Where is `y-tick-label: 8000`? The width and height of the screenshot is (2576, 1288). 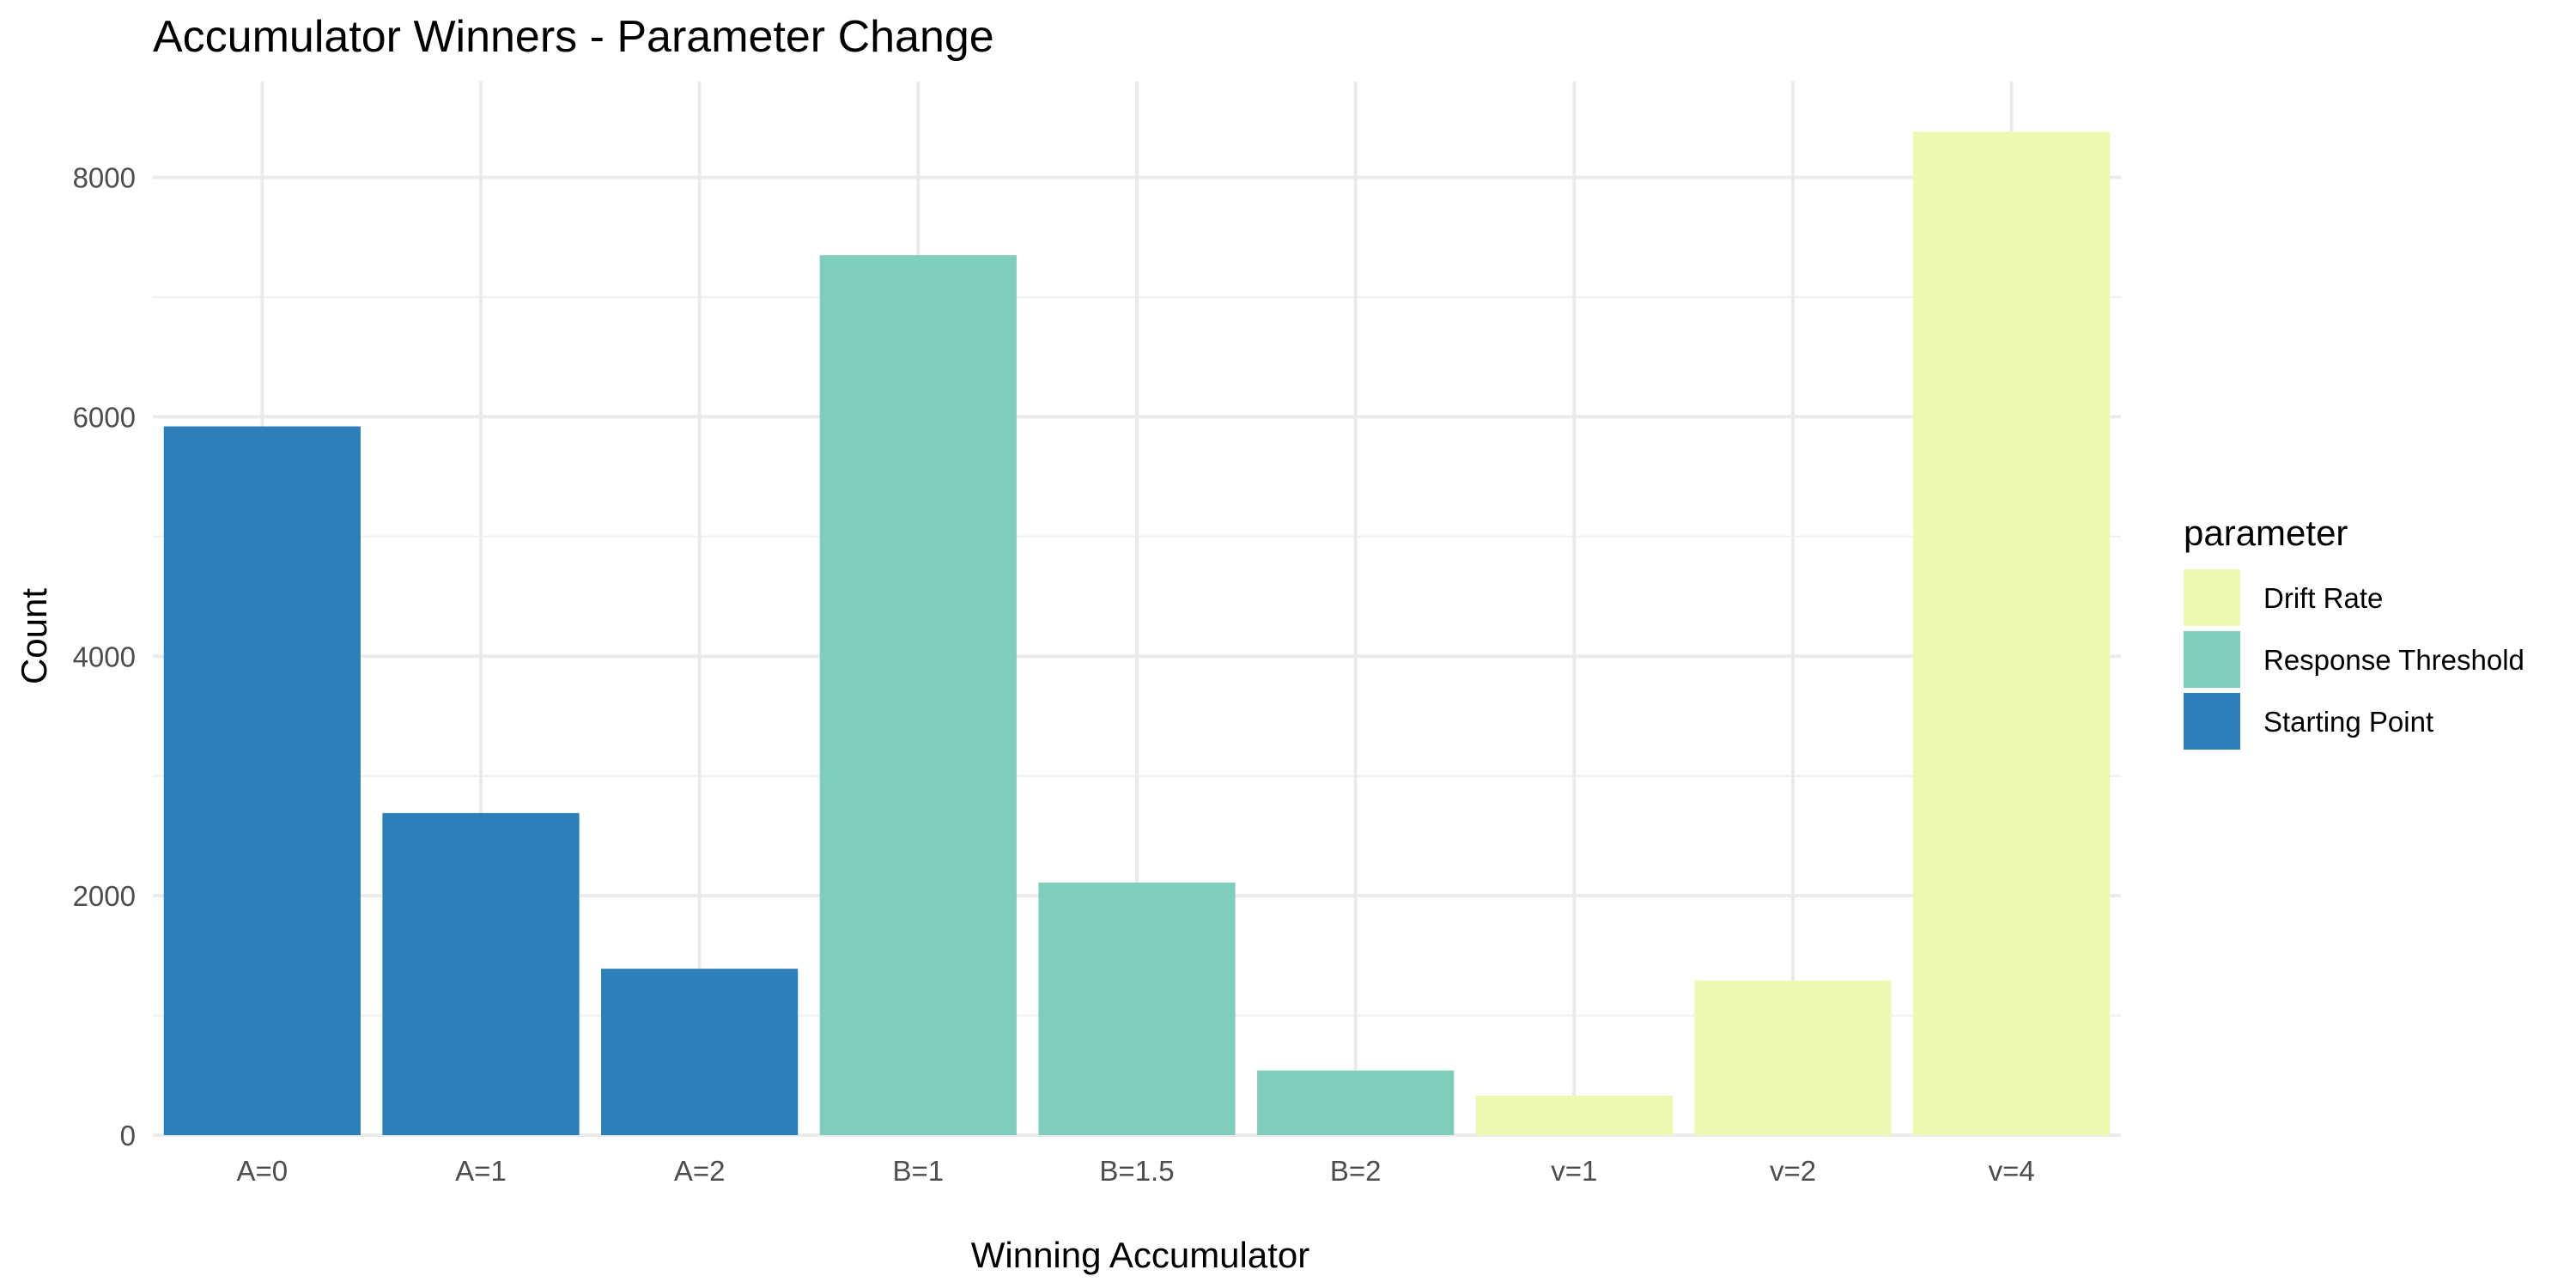 y-tick-label: 8000 is located at coordinates (104, 178).